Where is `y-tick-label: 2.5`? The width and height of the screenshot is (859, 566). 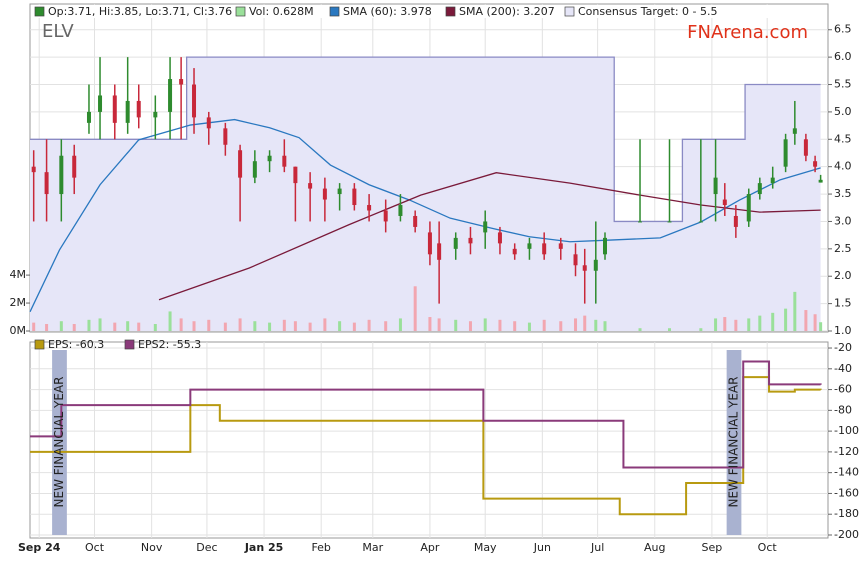 y-tick-label: 2.5 is located at coordinates (843, 248).